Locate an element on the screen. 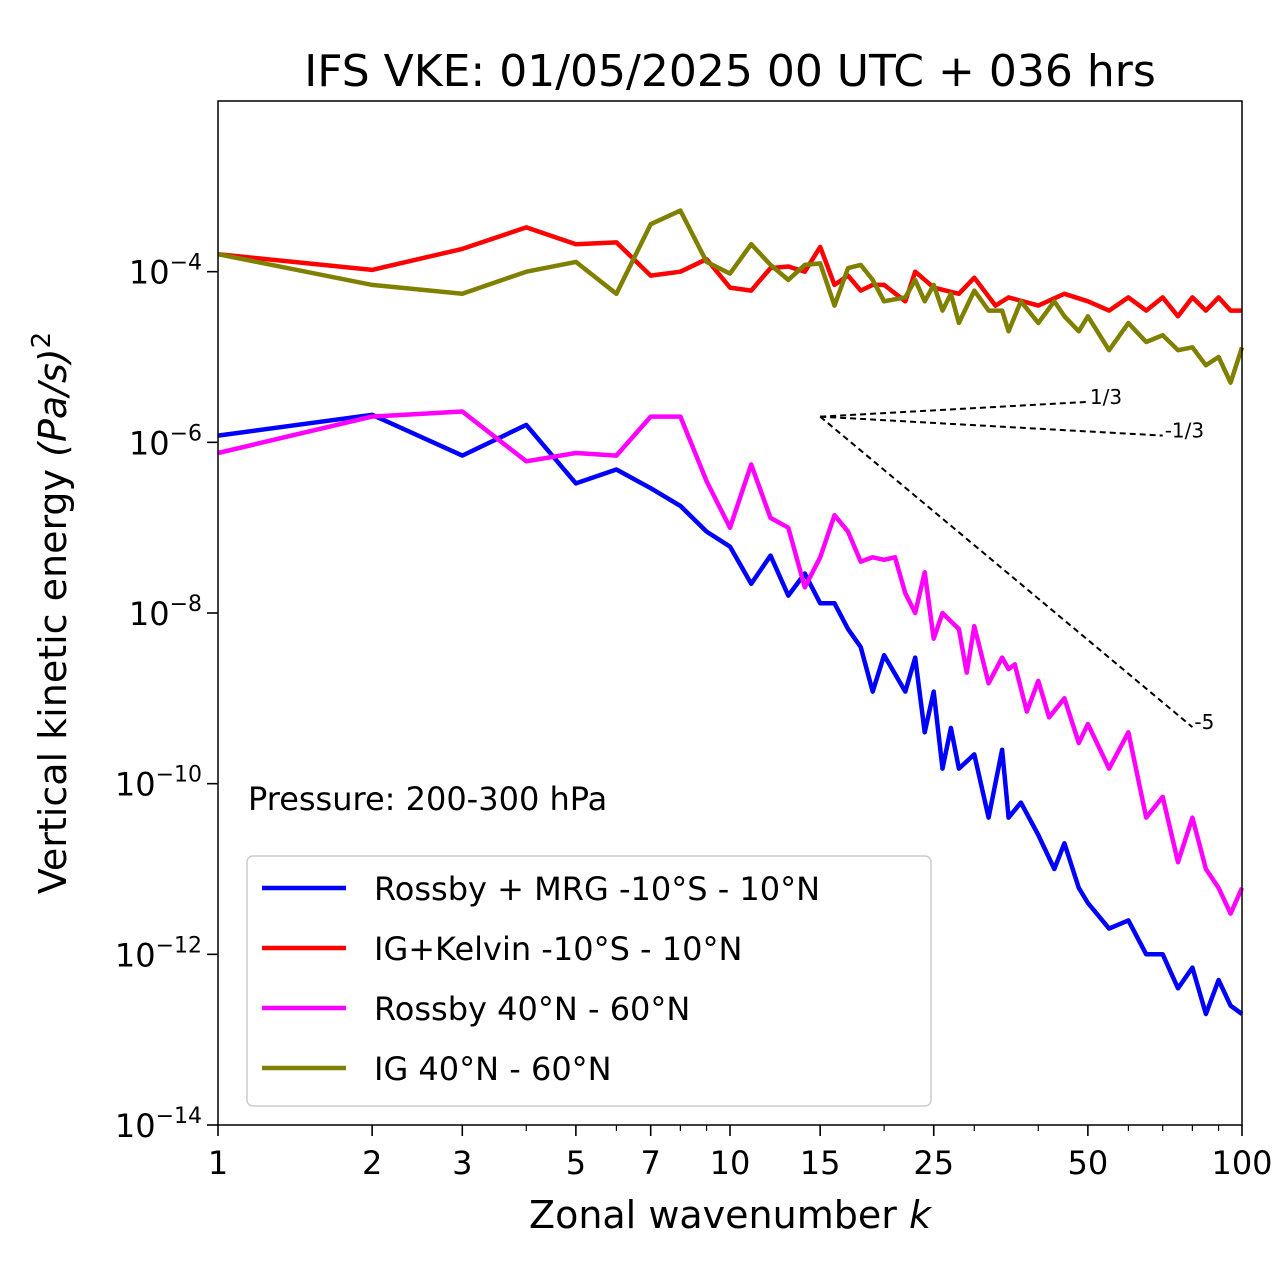 This screenshot has height=1288, width=1280. chart-title: IFS VKE: 01/05/2025 00 UTC + 036 hrs is located at coordinates (730, 71).